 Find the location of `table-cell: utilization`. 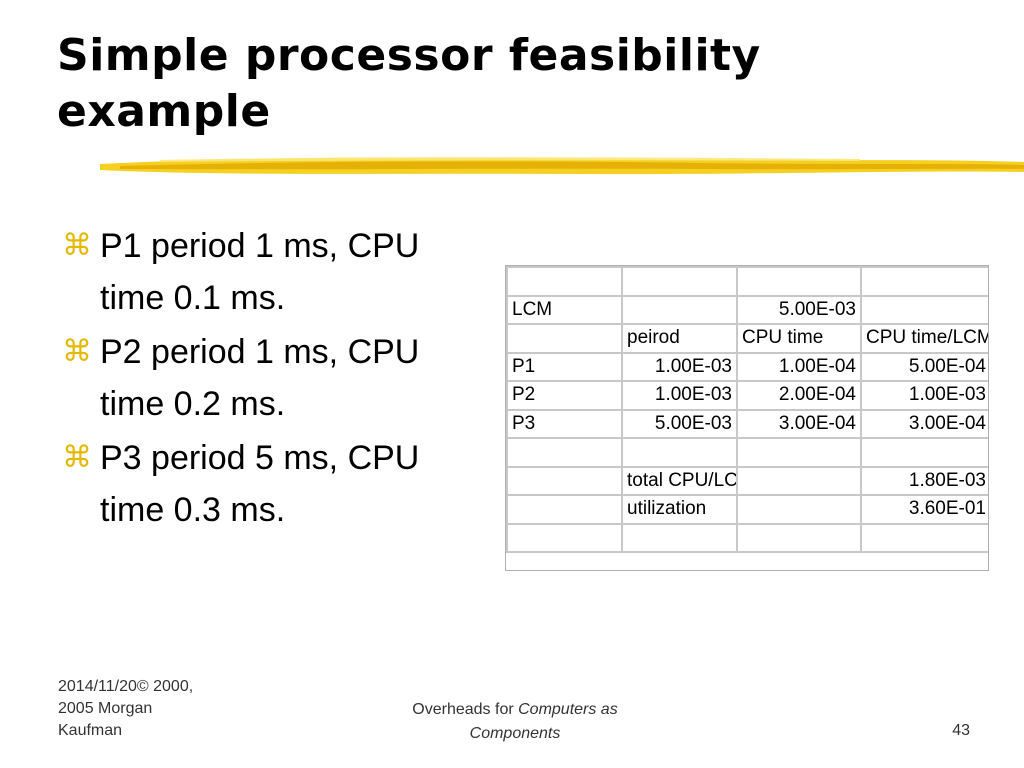

table-cell: utilization is located at coordinates (679, 509).